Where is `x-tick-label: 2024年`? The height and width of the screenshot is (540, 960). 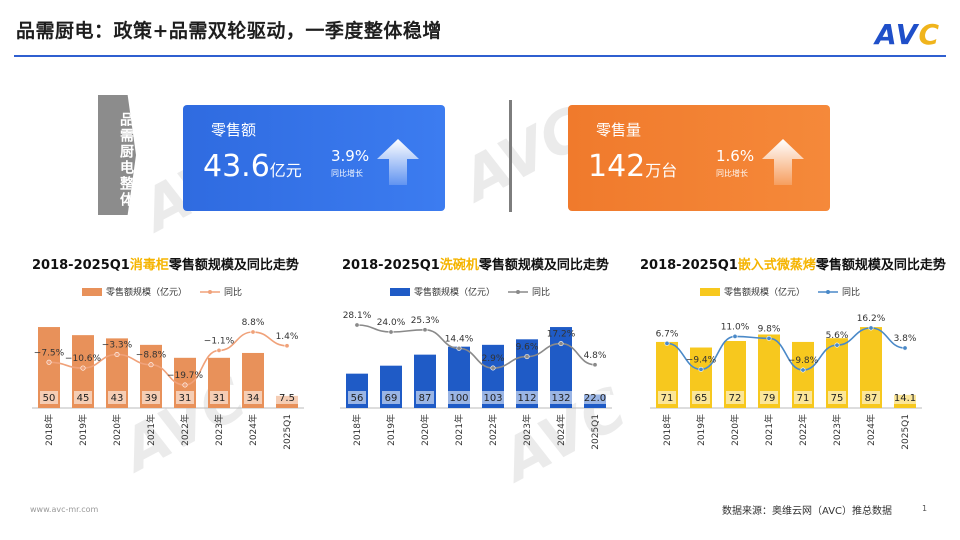
x-tick-label: 2024年 is located at coordinates (871, 430).